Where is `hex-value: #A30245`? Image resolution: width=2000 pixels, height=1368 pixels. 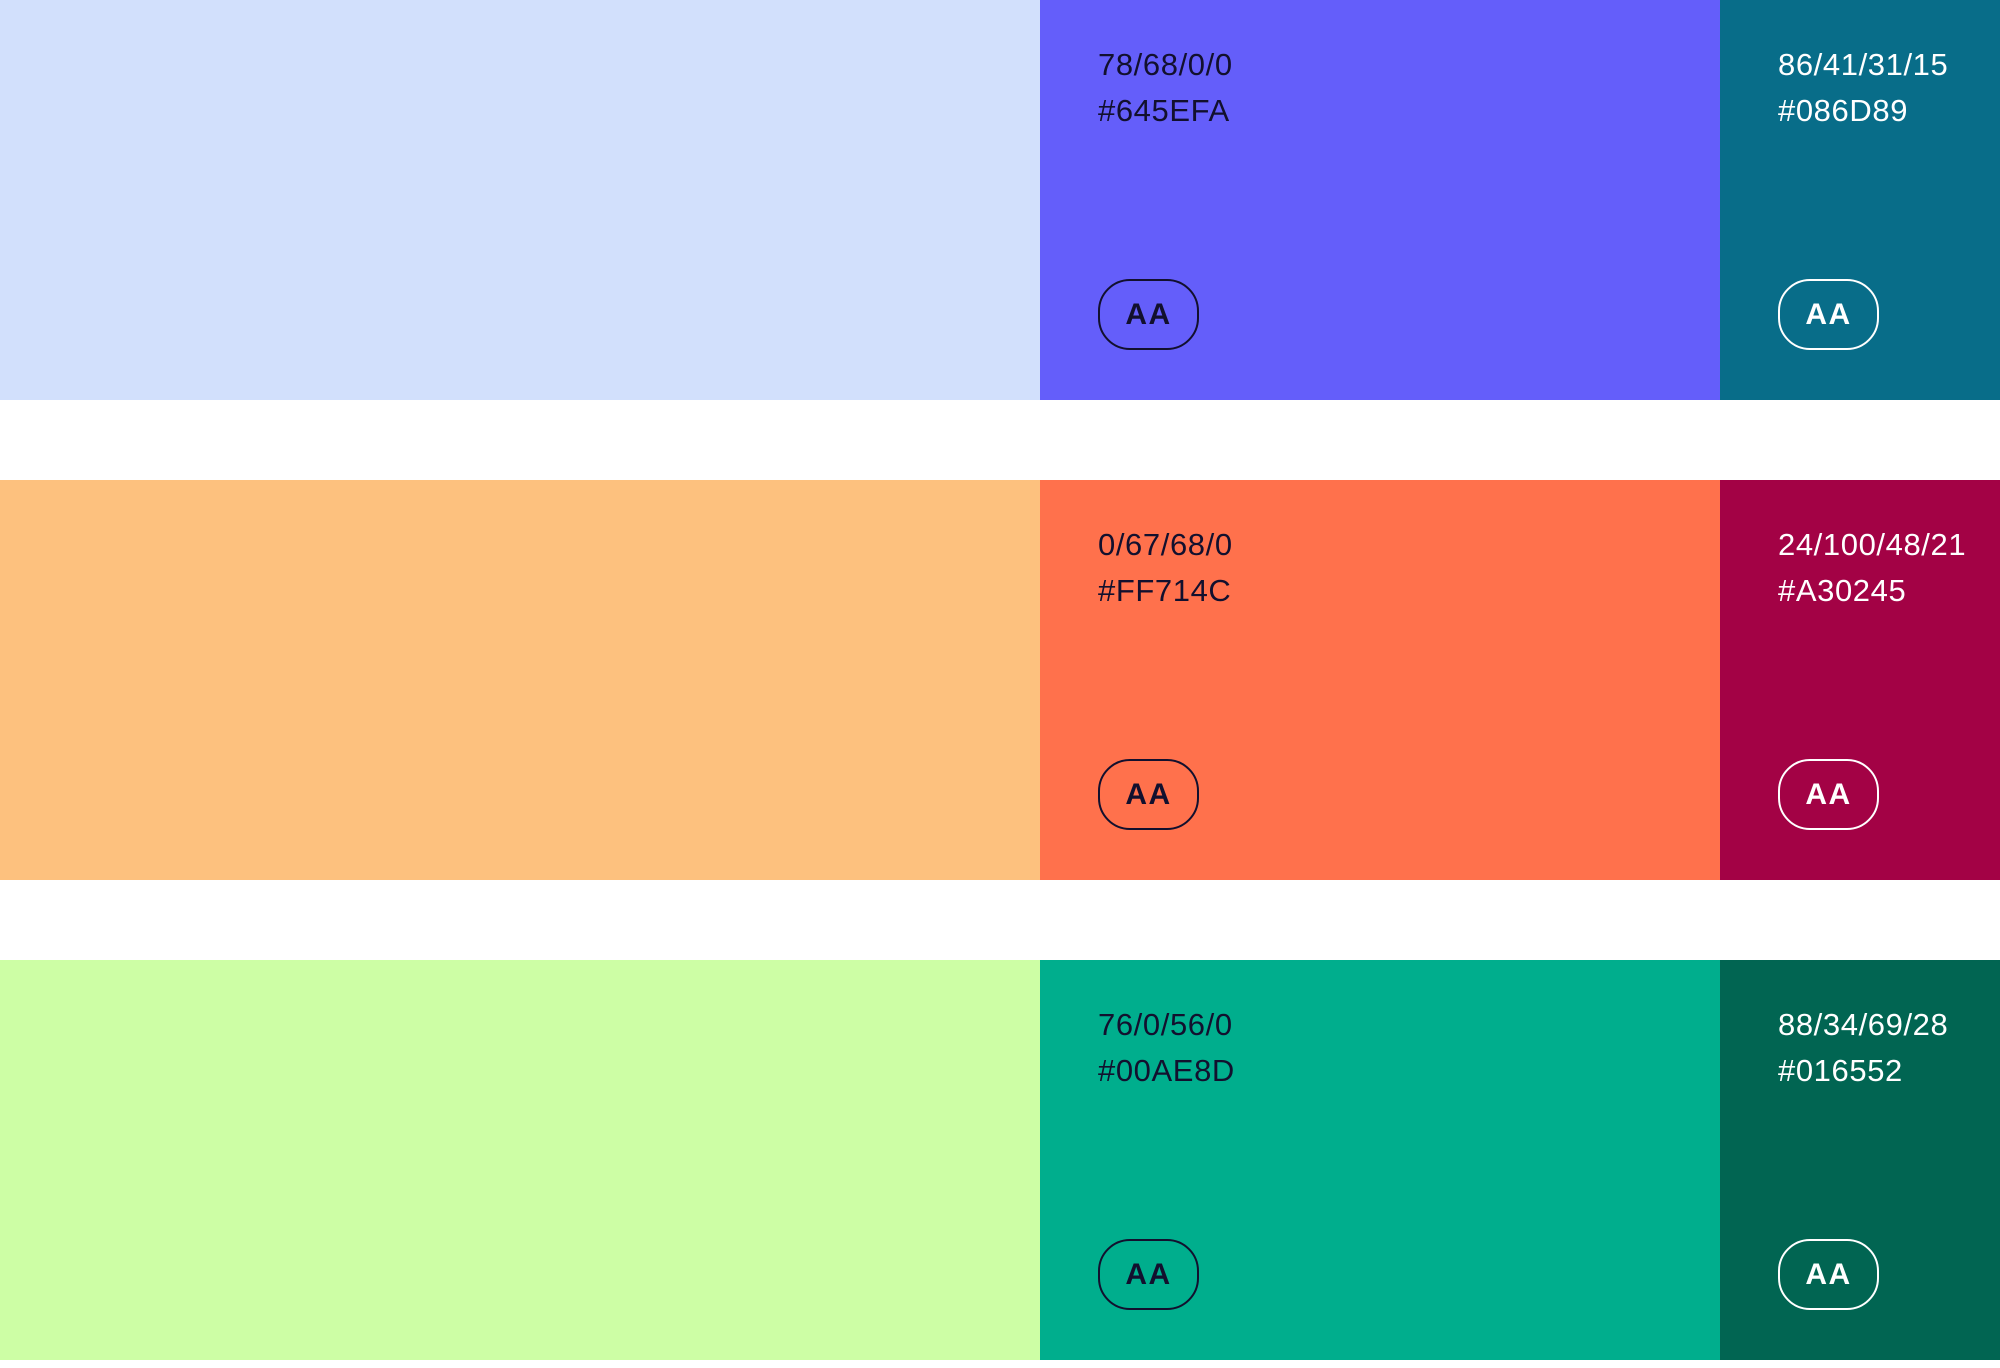 hex-value: #A30245 is located at coordinates (1842, 590).